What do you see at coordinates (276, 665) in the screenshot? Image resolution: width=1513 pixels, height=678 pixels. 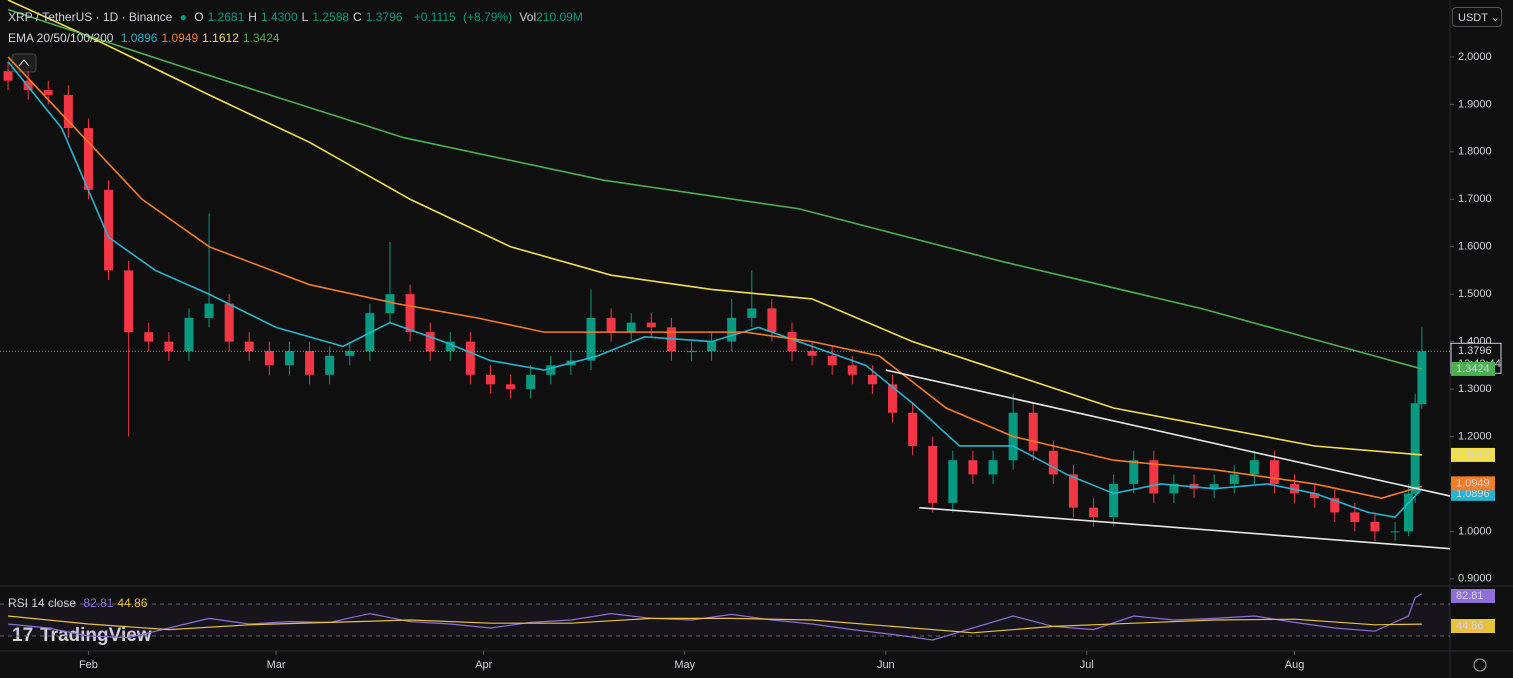 I see `x-tick-label: Mar` at bounding box center [276, 665].